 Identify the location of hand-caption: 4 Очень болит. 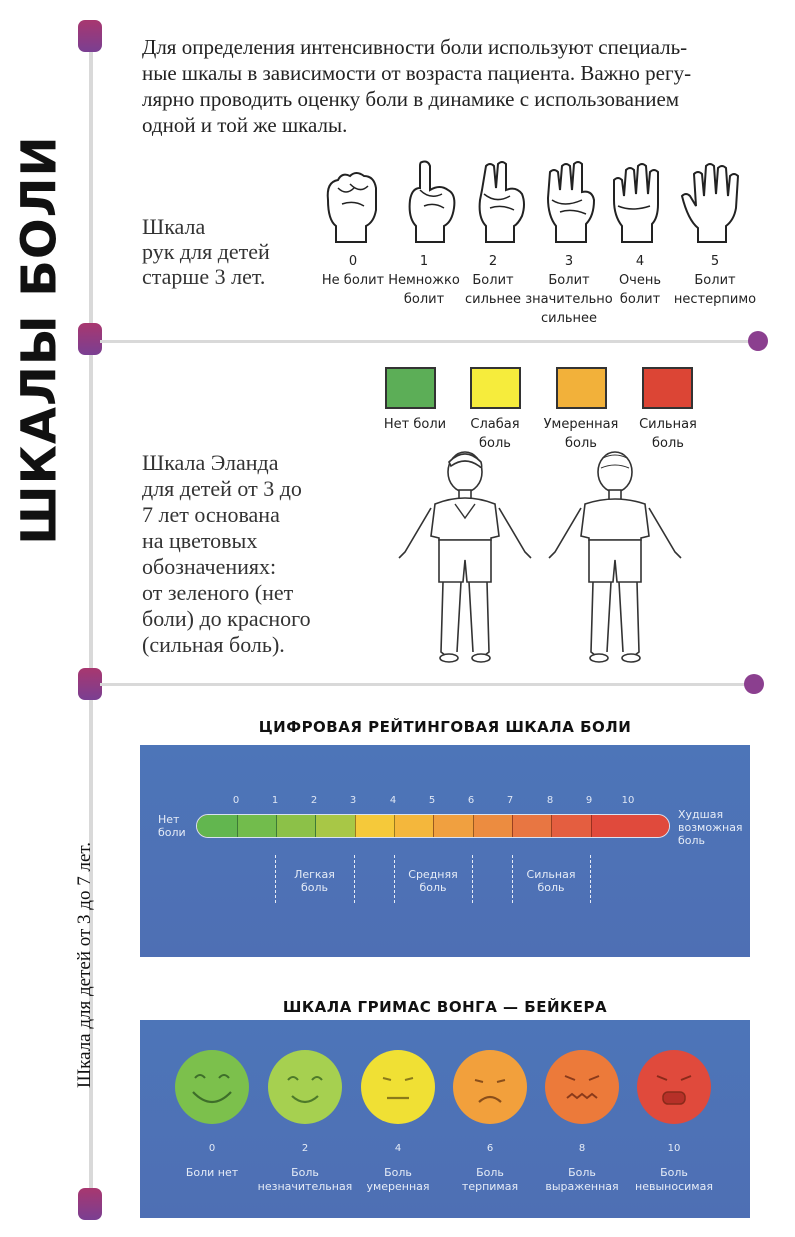
(640, 280).